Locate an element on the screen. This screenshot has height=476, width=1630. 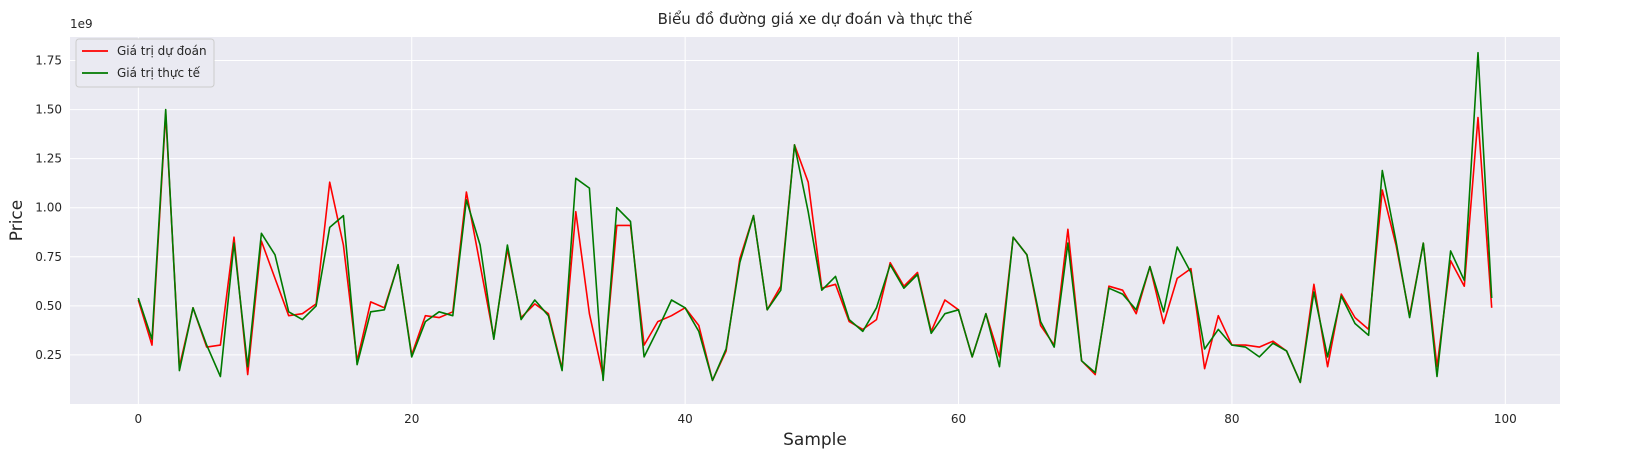
x-tick-label: 0 is located at coordinates (139, 419).